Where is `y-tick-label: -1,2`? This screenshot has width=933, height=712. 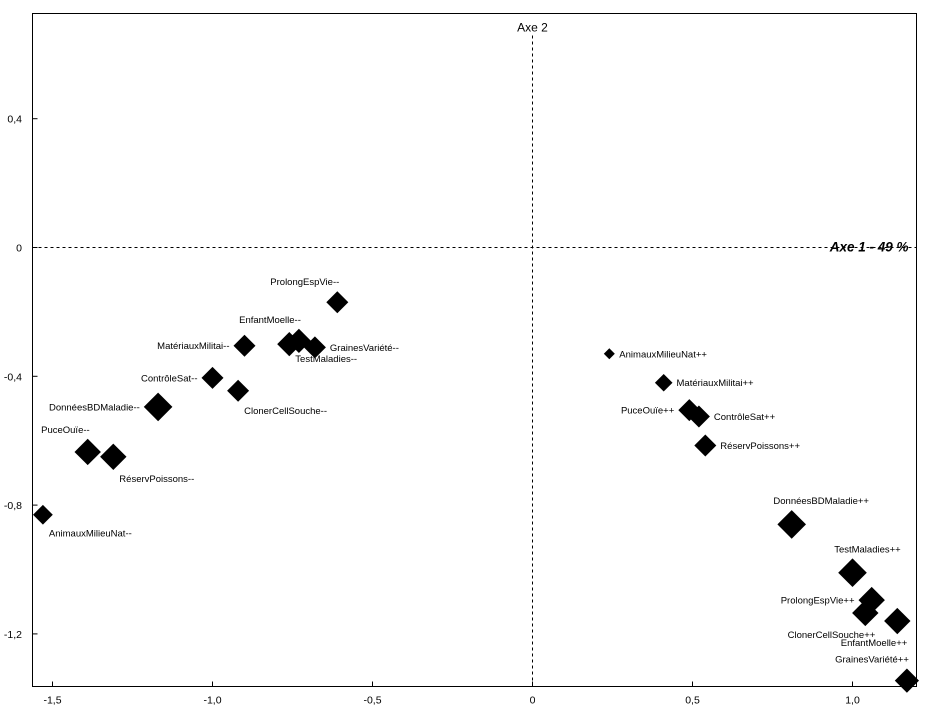
y-tick-label: -1,2 is located at coordinates (13, 635).